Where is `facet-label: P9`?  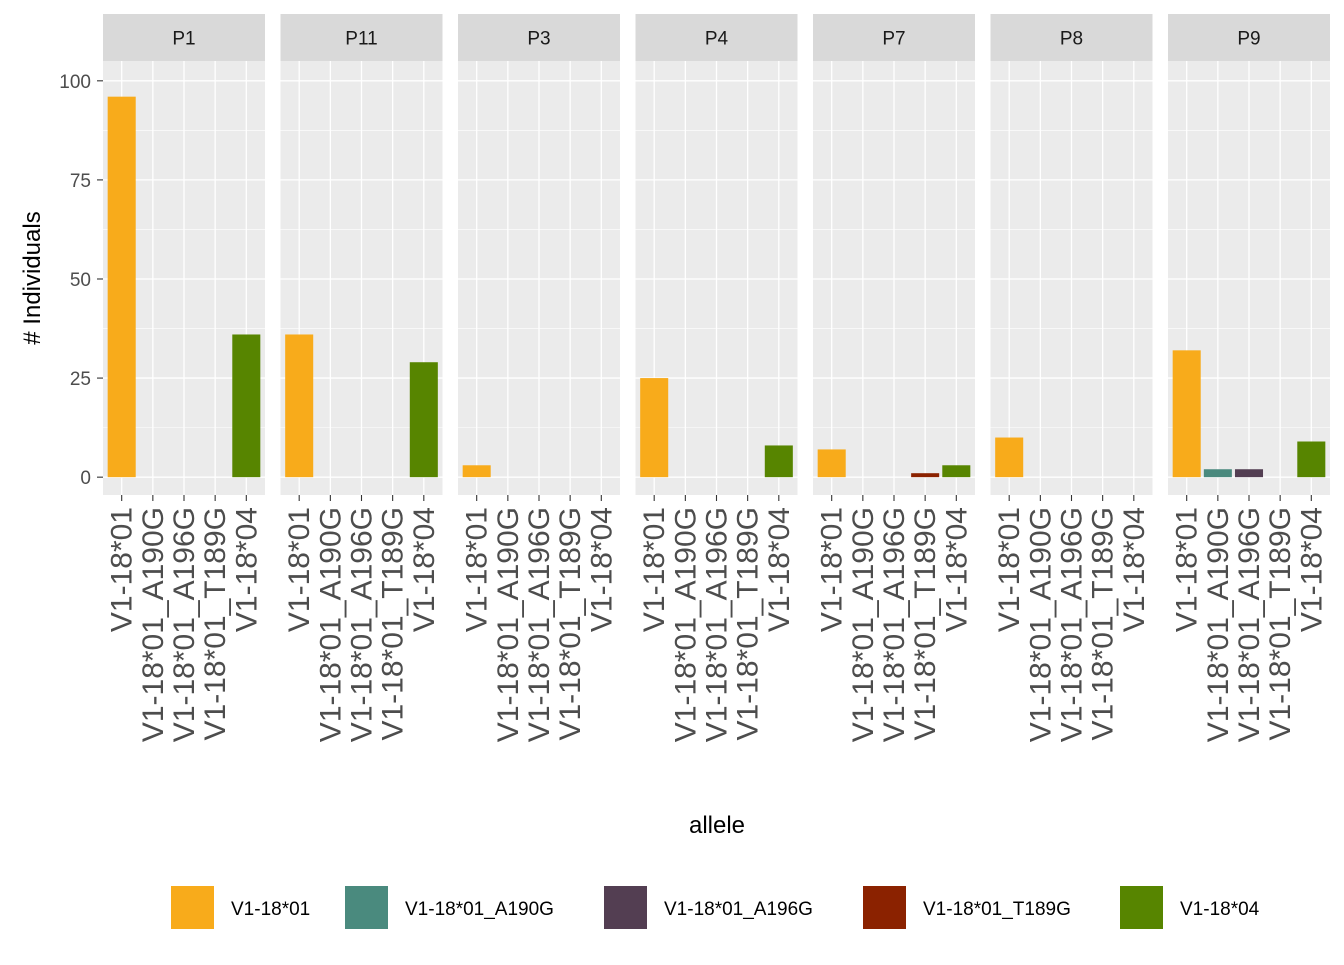 facet-label: P9 is located at coordinates (1248, 39).